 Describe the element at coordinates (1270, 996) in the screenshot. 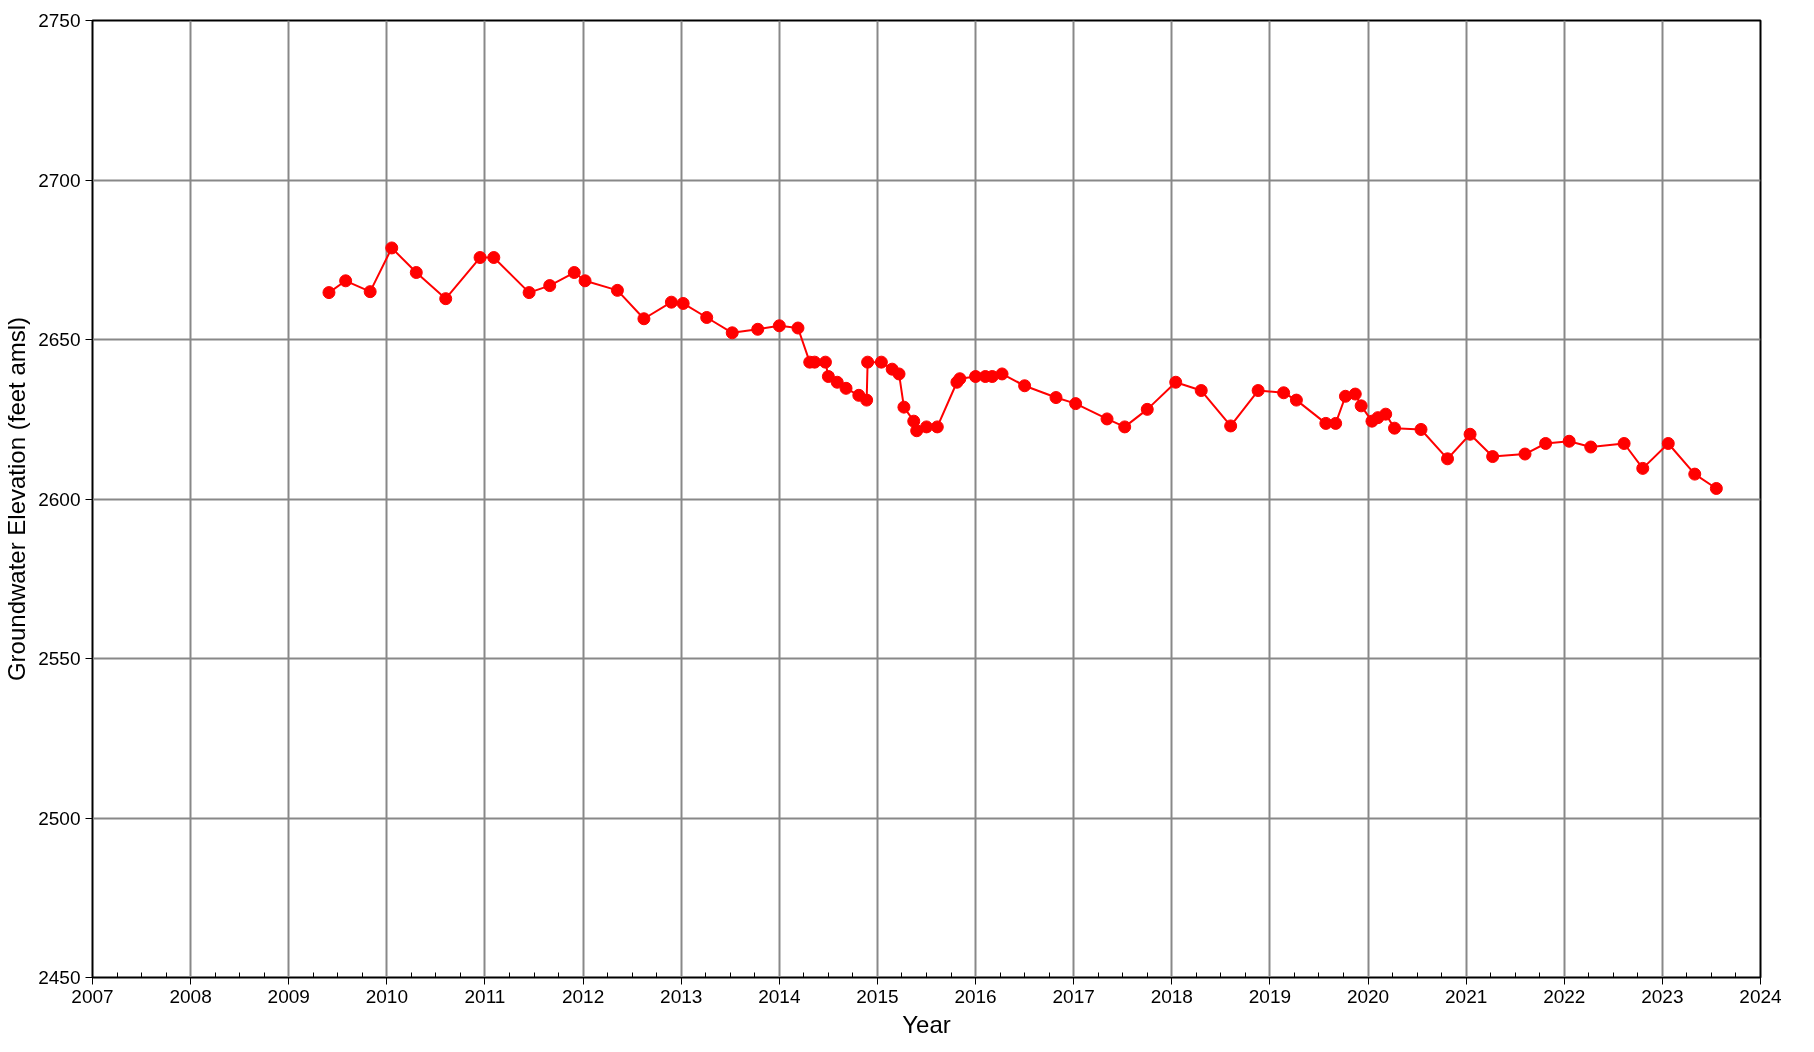

I see `x-tick-label: 2019` at that location.